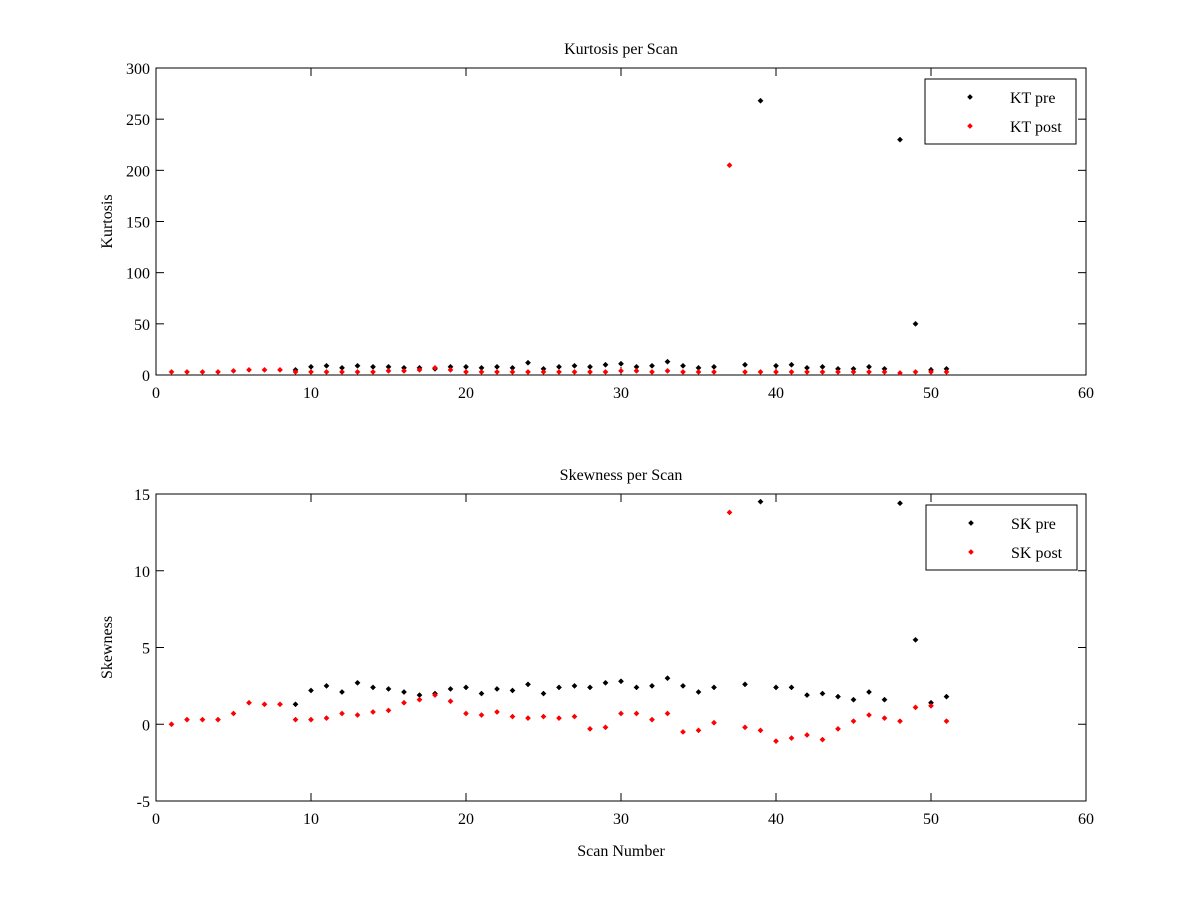 This screenshot has height=900, width=1200. What do you see at coordinates (138, 69) in the screenshot?
I see `y-tick-label: 300` at bounding box center [138, 69].